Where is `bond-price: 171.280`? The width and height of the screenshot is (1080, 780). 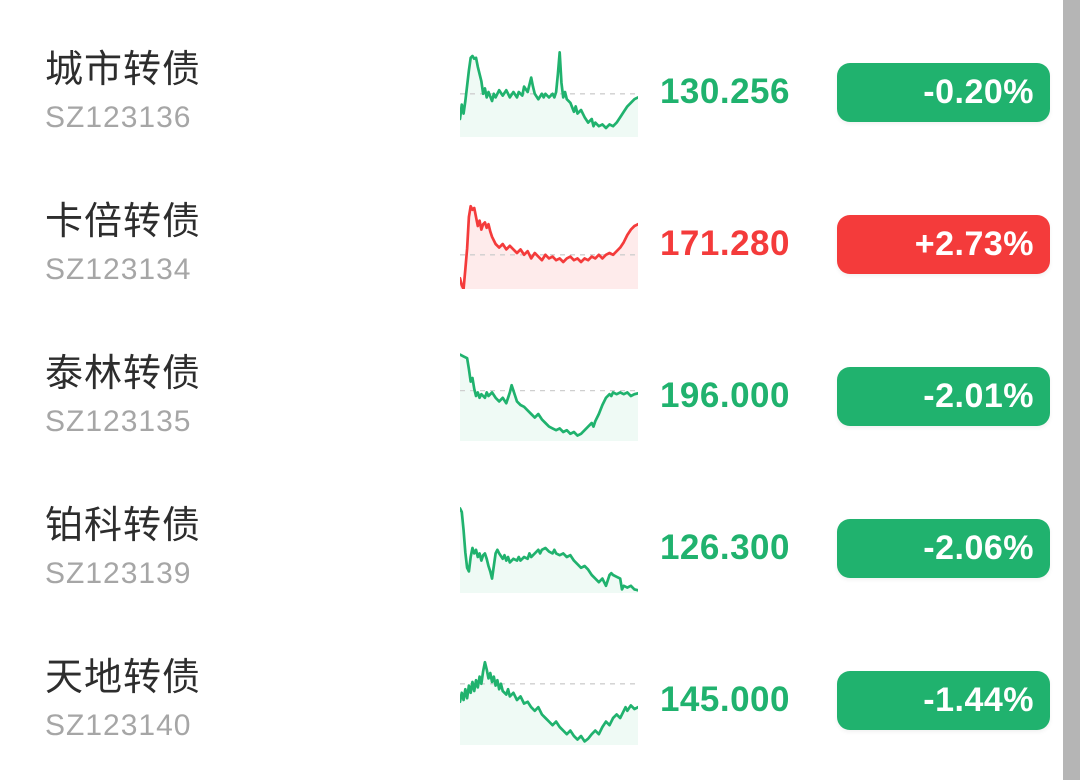 bond-price: 171.280 is located at coordinates (724, 243).